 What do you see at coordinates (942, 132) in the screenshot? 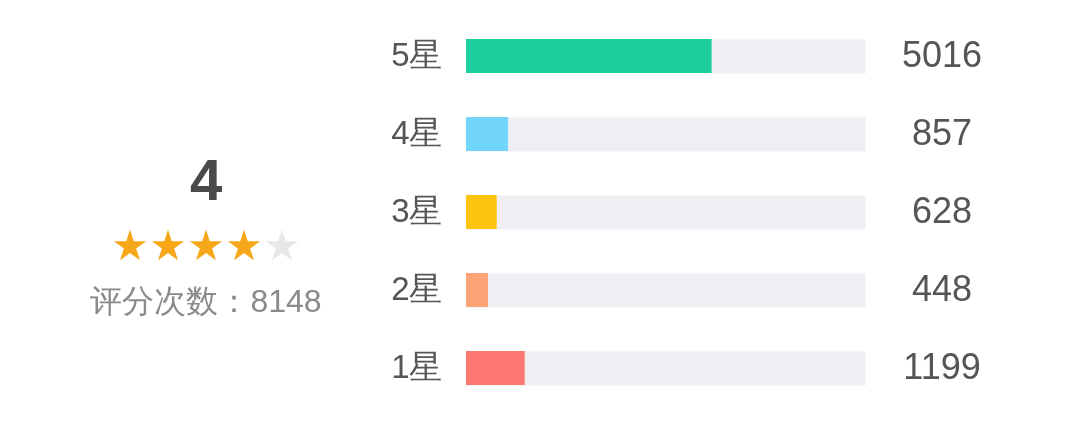
I see `data-label: 857` at bounding box center [942, 132].